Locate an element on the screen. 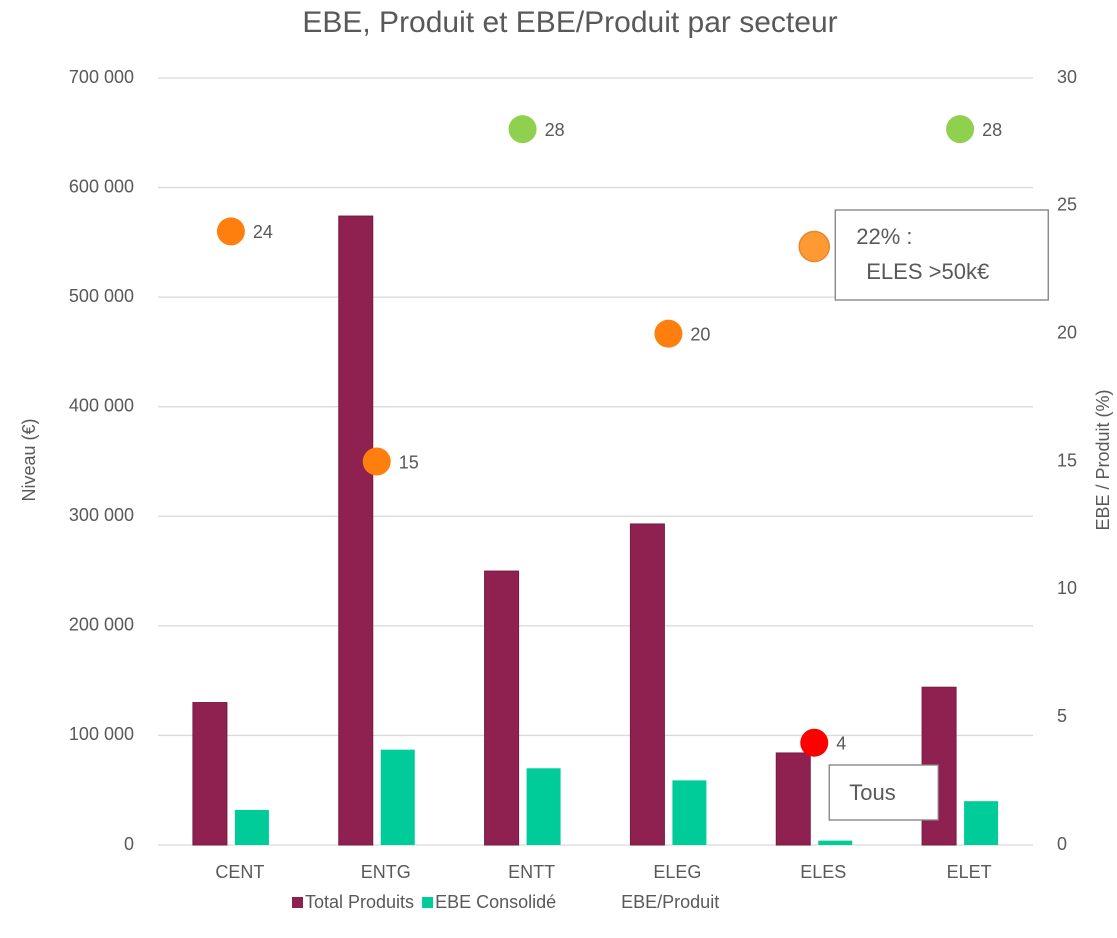 The height and width of the screenshot is (938, 1117). y2-axis-title: EBE / Produit (%) is located at coordinates (1103, 459).